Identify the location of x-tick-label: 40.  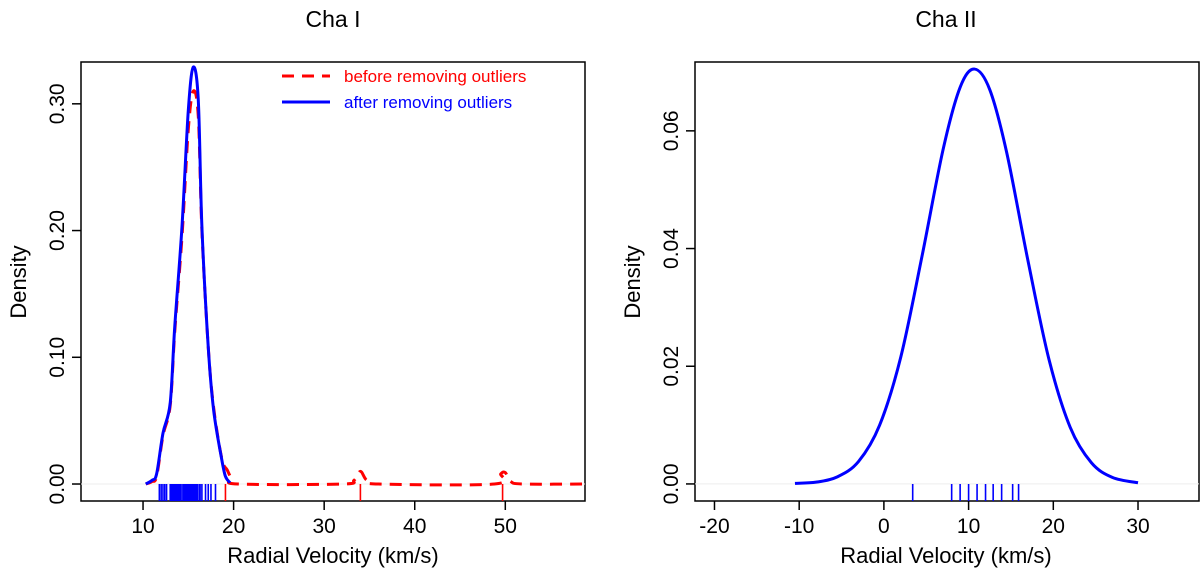
(414, 526).